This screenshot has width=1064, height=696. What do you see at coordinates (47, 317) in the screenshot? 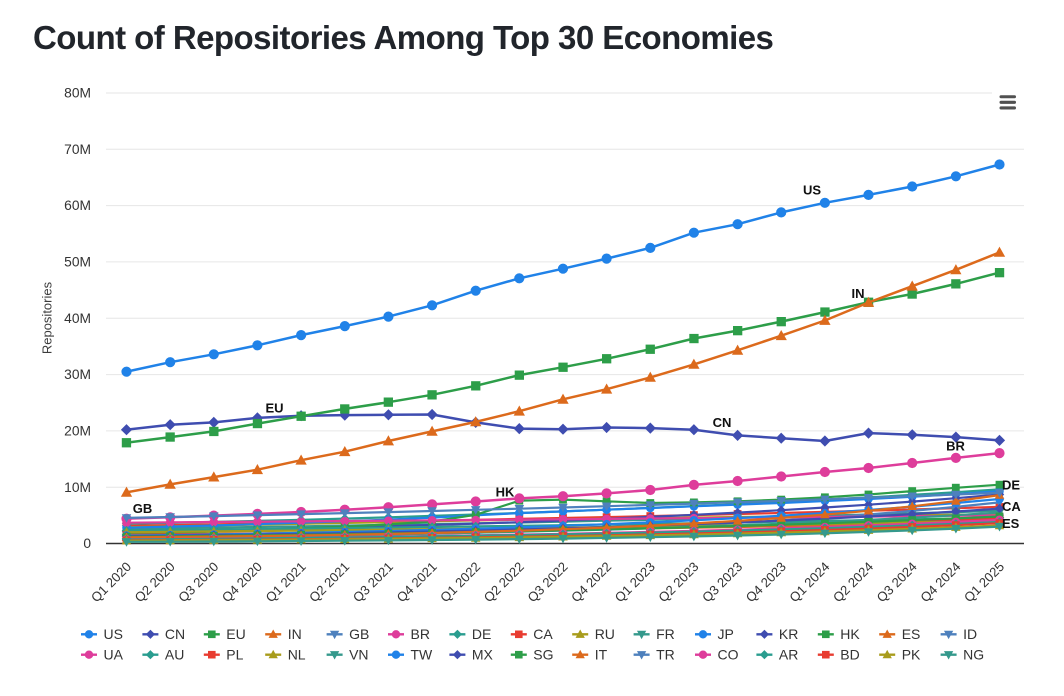
I see `svg-text: Repositories` at bounding box center [47, 317].